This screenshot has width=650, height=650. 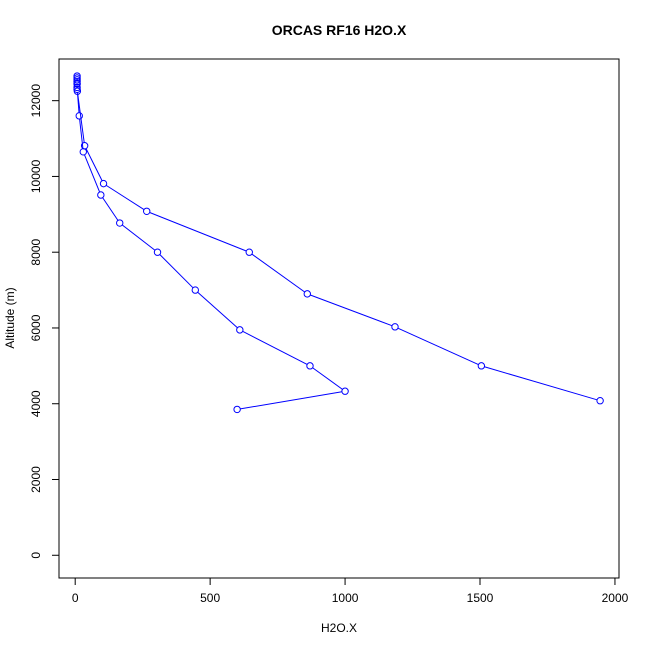 What do you see at coordinates (339, 628) in the screenshot?
I see `x-axis-label: H2O.X` at bounding box center [339, 628].